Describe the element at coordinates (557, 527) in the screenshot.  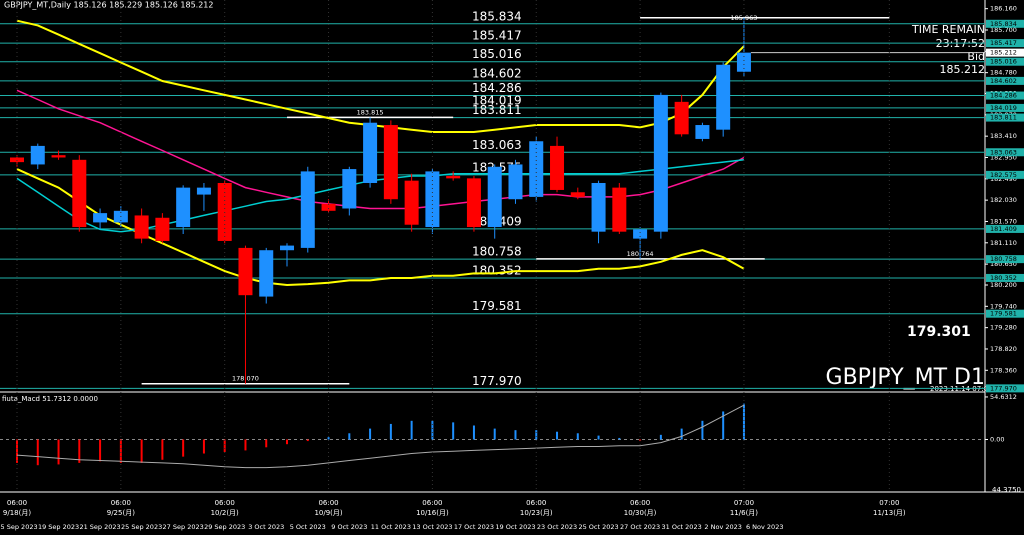
I see `x-day-label: 23 Oct 2023` at that location.